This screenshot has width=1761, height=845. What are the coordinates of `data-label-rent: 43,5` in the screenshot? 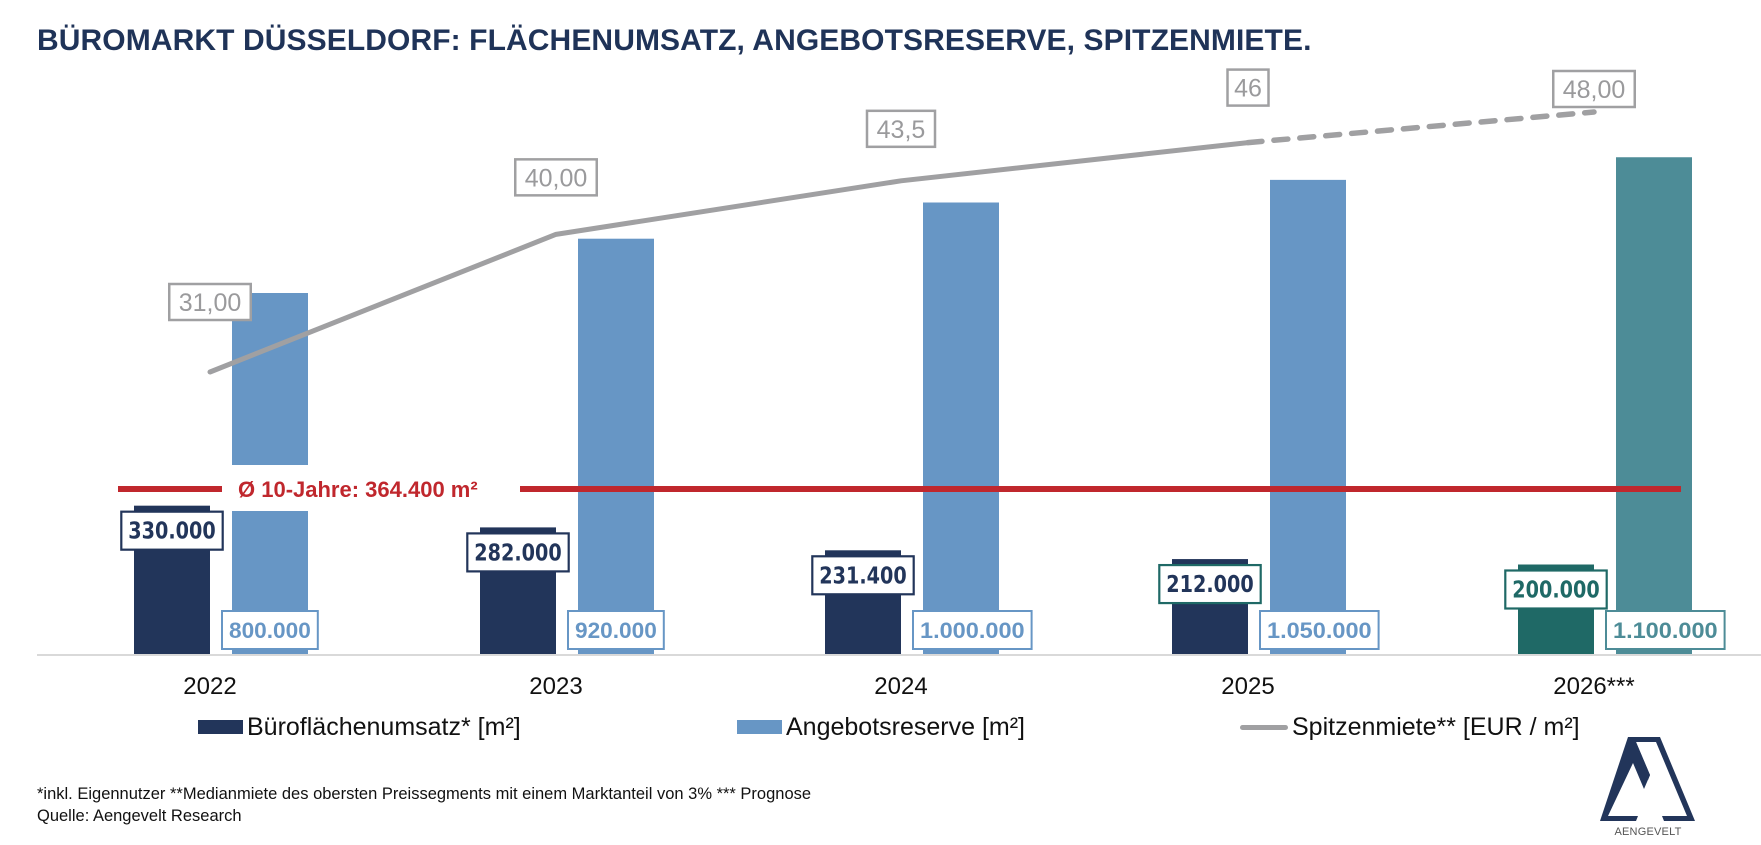 It's located at (901, 130).